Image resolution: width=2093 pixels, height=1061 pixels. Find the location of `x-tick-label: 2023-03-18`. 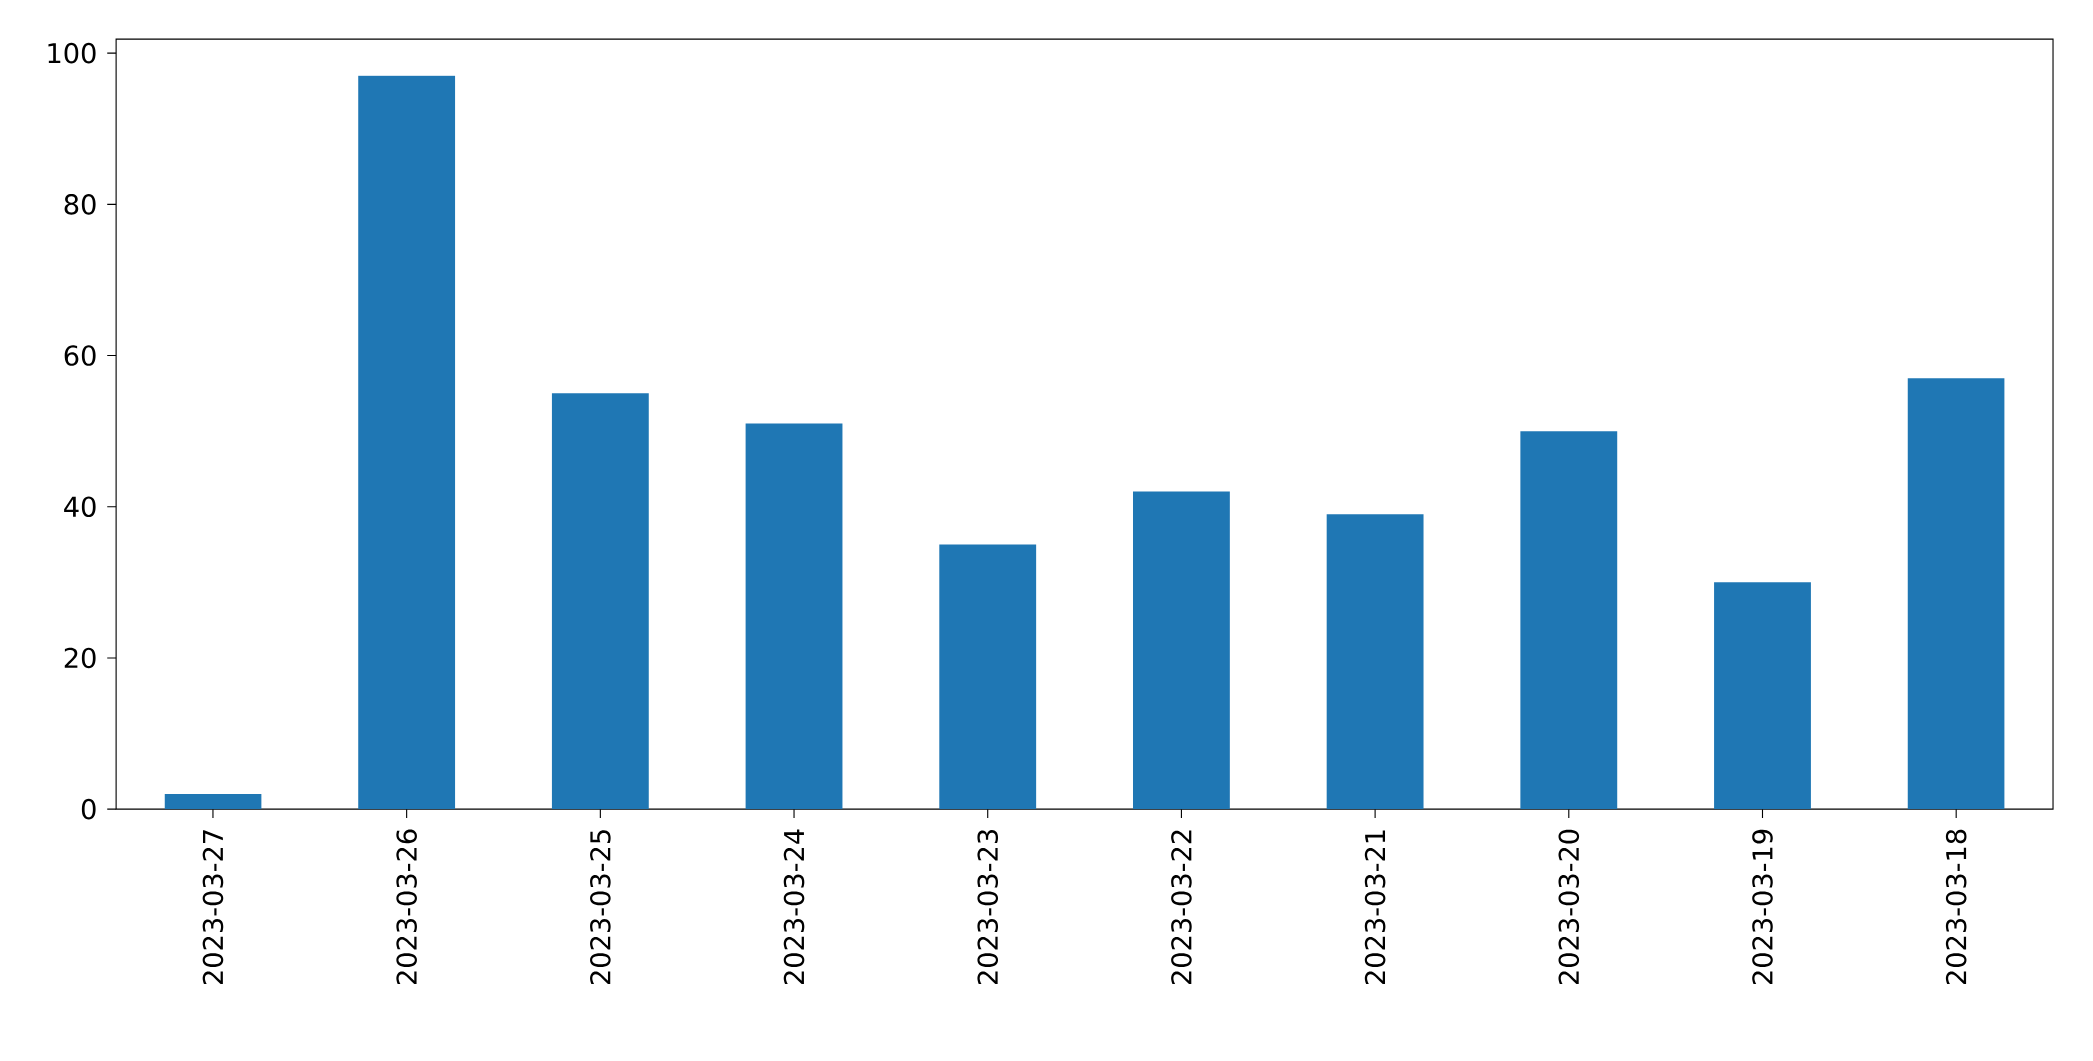

x-tick-label: 2023-03-18 is located at coordinates (1956, 907).